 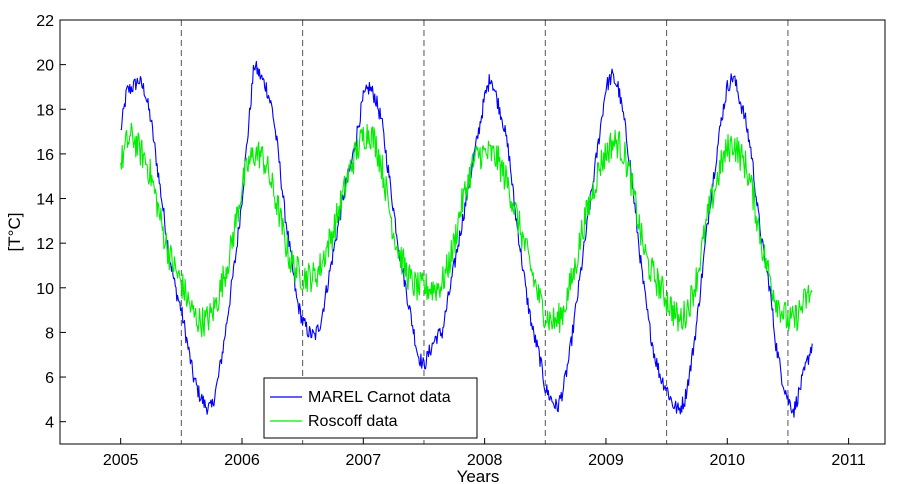 What do you see at coordinates (45, 200) in the screenshot?
I see `y-tick-label: 14` at bounding box center [45, 200].